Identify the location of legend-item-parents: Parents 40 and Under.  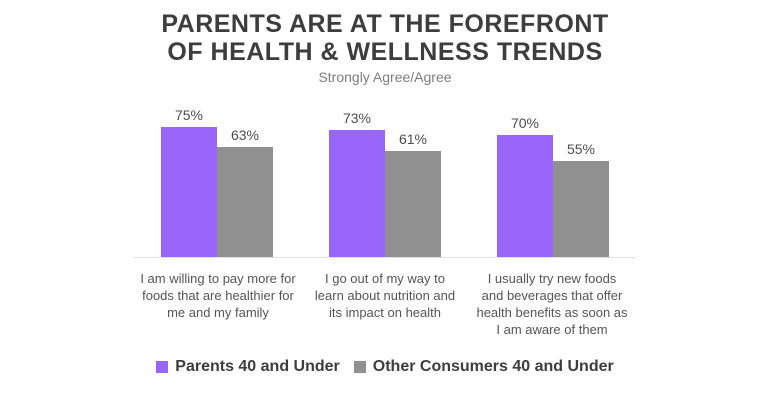
(248, 367).